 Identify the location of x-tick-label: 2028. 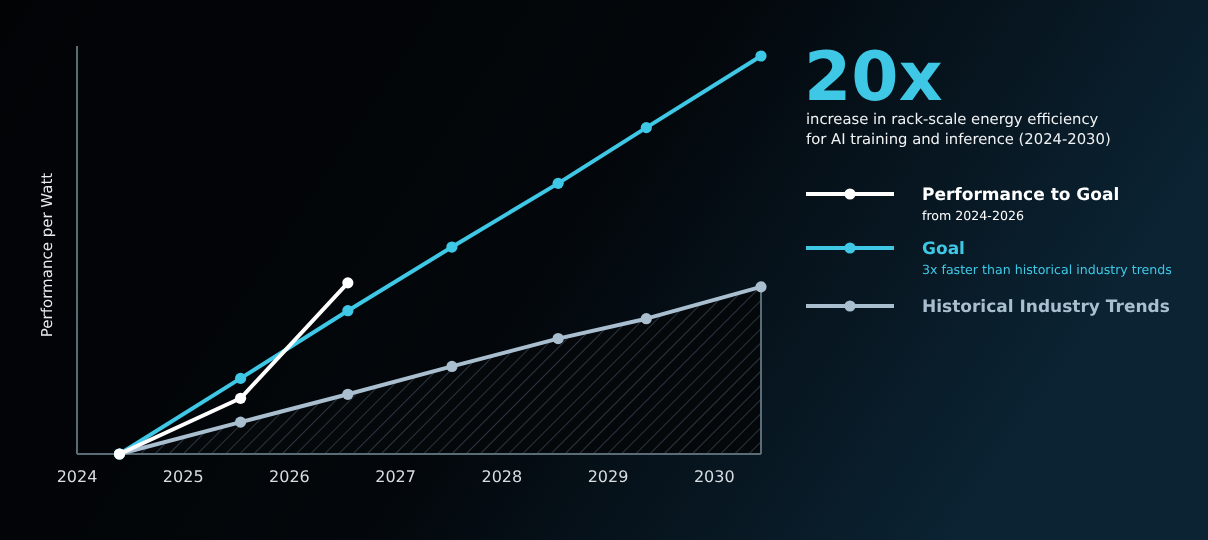
(502, 477).